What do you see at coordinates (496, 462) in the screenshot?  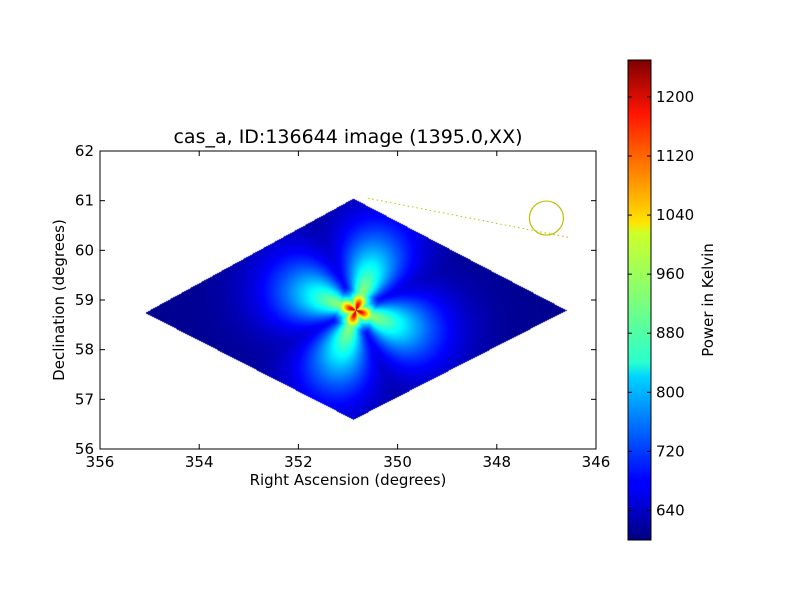 I see `x-tick-label: 348` at bounding box center [496, 462].